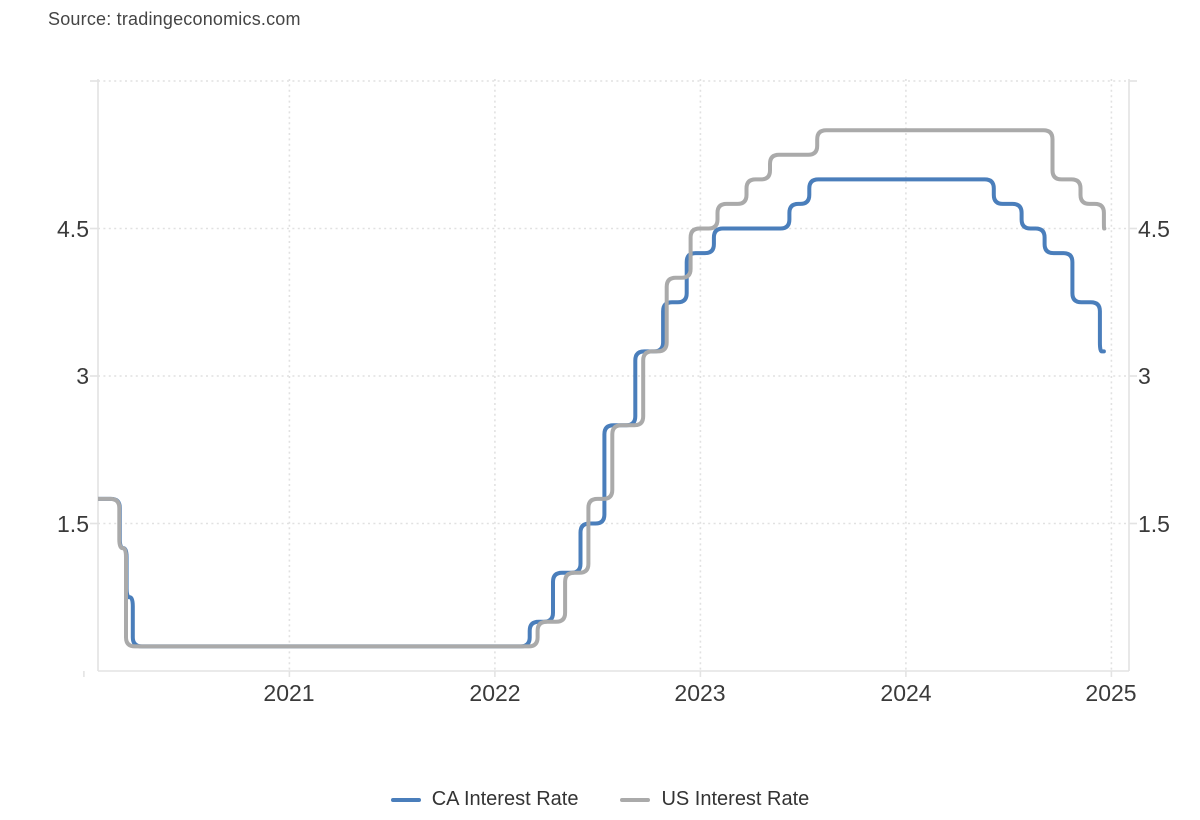 This screenshot has height=820, width=1200. What do you see at coordinates (495, 693) in the screenshot?
I see `x-axis-label-2022: 2022` at bounding box center [495, 693].